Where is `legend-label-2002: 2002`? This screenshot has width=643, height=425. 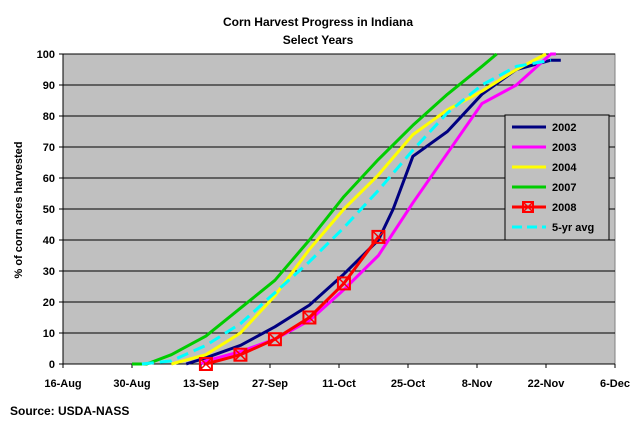
legend-label-2002: 2002 is located at coordinates (564, 128).